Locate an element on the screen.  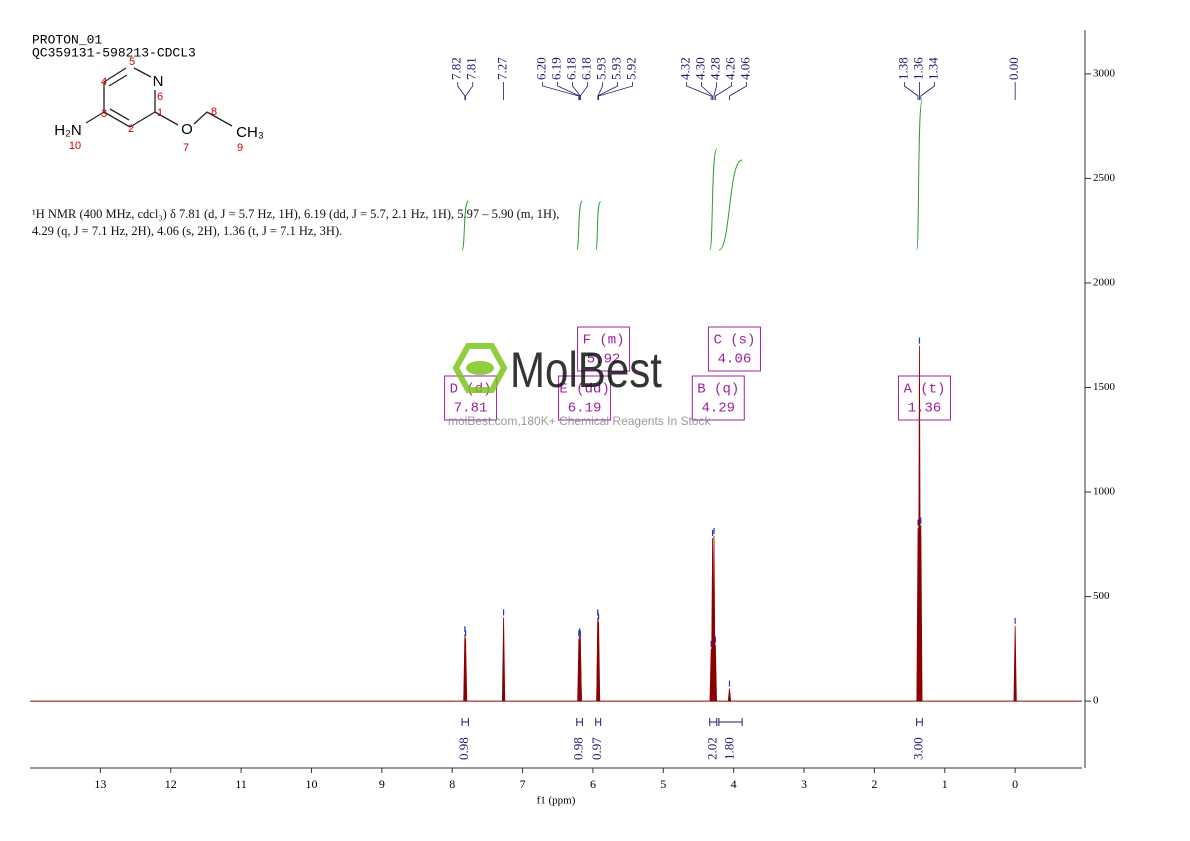
x-tick-label: 9 is located at coordinates (382, 784).